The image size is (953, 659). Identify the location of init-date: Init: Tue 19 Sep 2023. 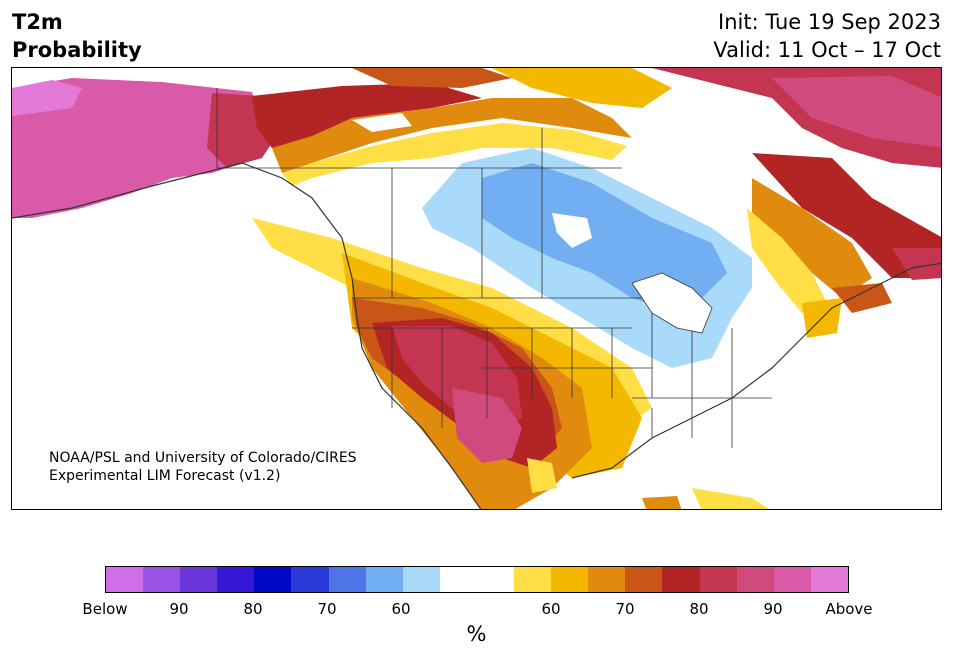
(829, 22).